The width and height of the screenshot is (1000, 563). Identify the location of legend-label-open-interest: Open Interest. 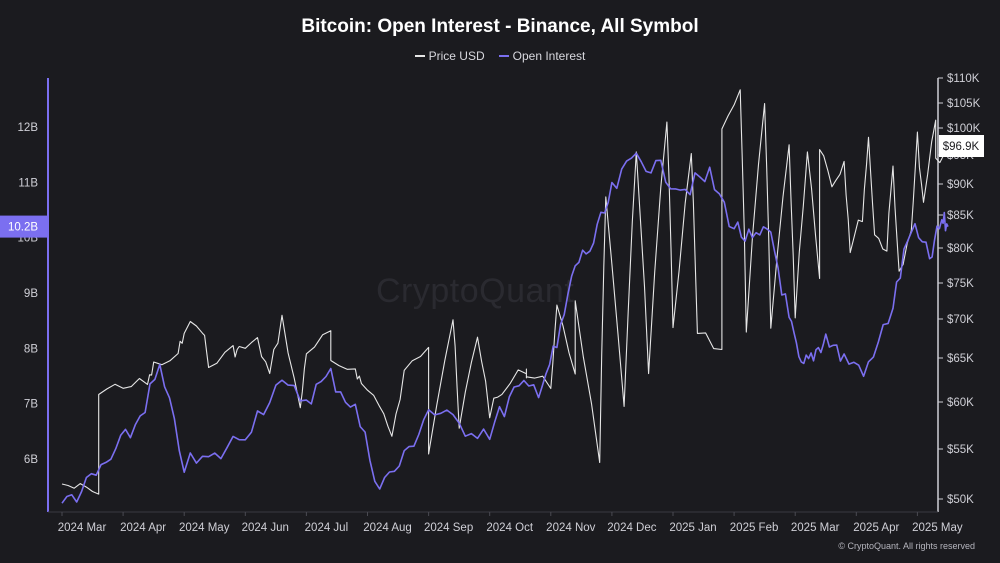
(549, 56).